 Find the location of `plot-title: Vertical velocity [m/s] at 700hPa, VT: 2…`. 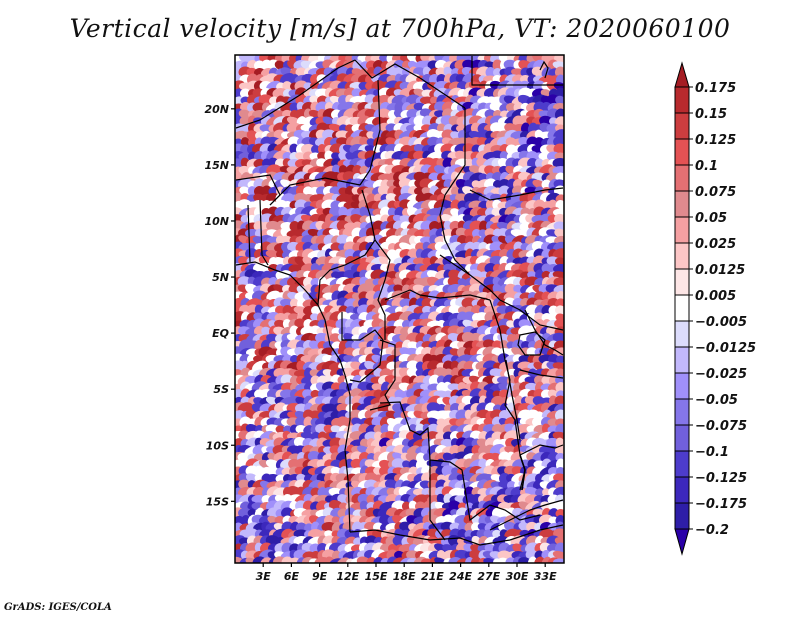

plot-title: Vertical velocity [m/s] at 700hPa, VT: 2… is located at coordinates (400, 28).